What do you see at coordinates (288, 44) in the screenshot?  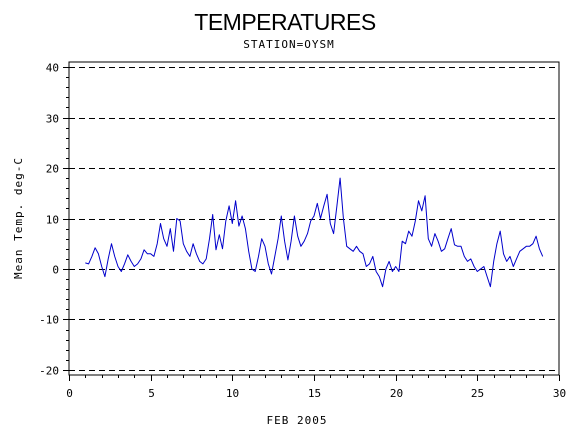 I see `chart-subtitle: STATION=OYSM` at bounding box center [288, 44].